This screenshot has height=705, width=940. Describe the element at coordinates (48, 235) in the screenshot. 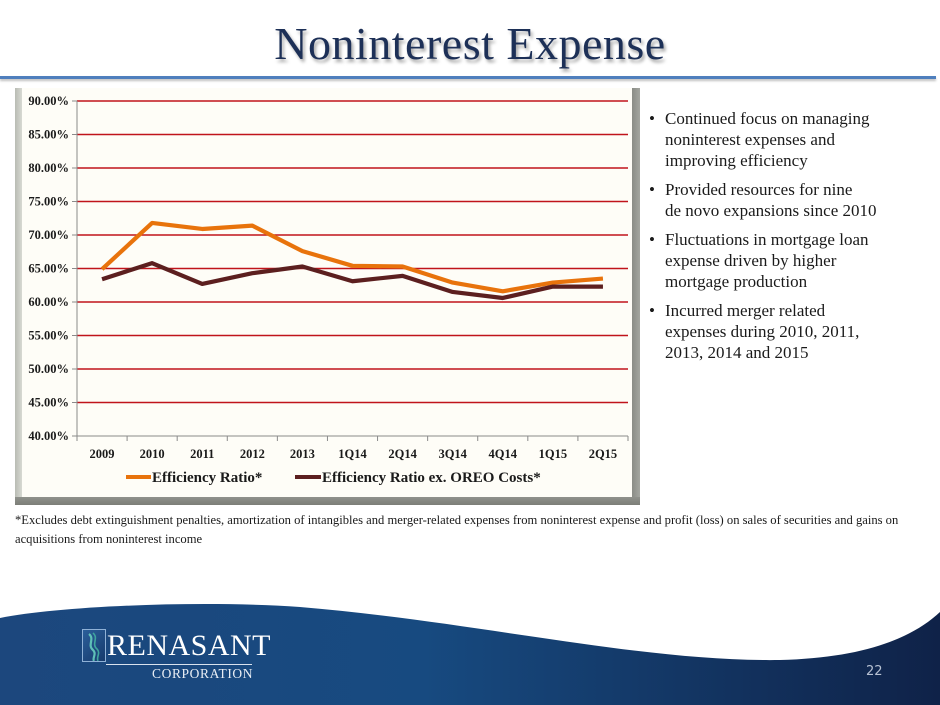

I see `y-tick-label: 70.00%` at that location.